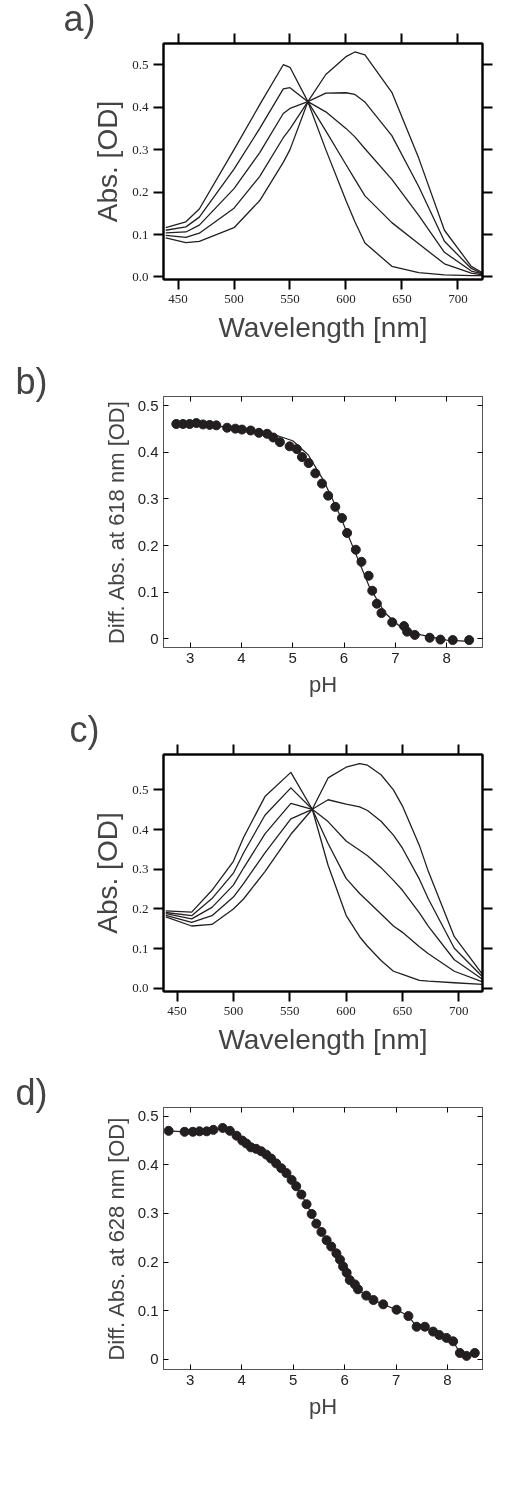 The width and height of the screenshot is (520, 1501). What do you see at coordinates (31, 381) in the screenshot?
I see `chart-title: b)` at bounding box center [31, 381].